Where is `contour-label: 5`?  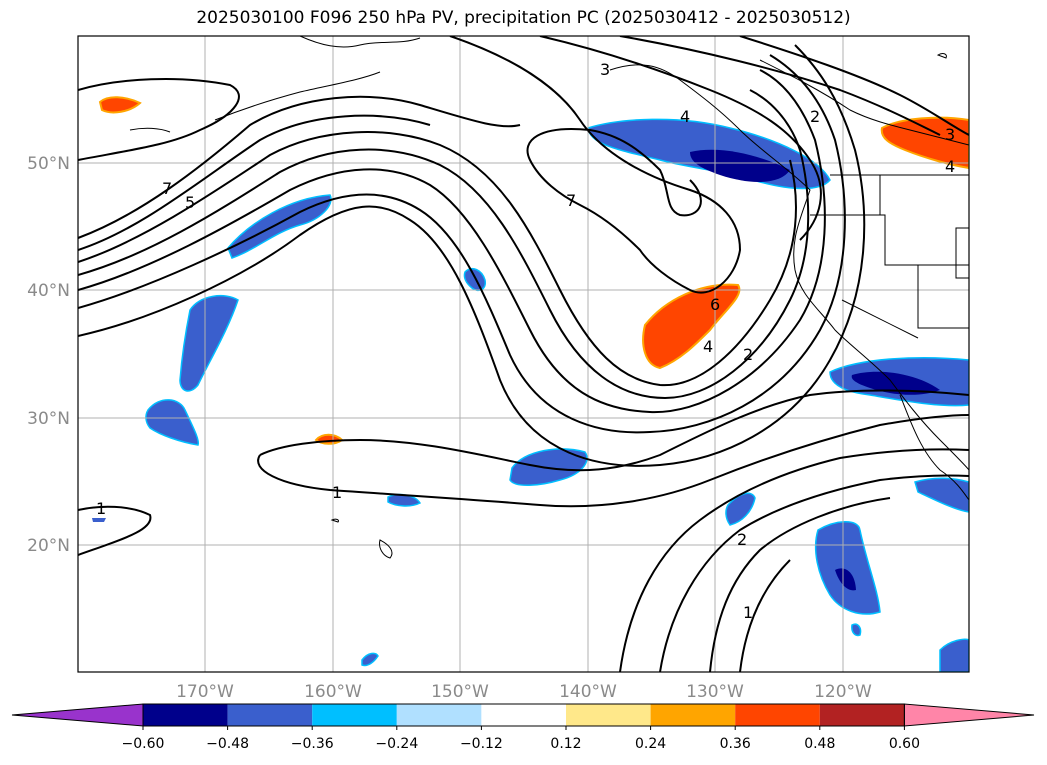 contour-label: 5 is located at coordinates (190, 202).